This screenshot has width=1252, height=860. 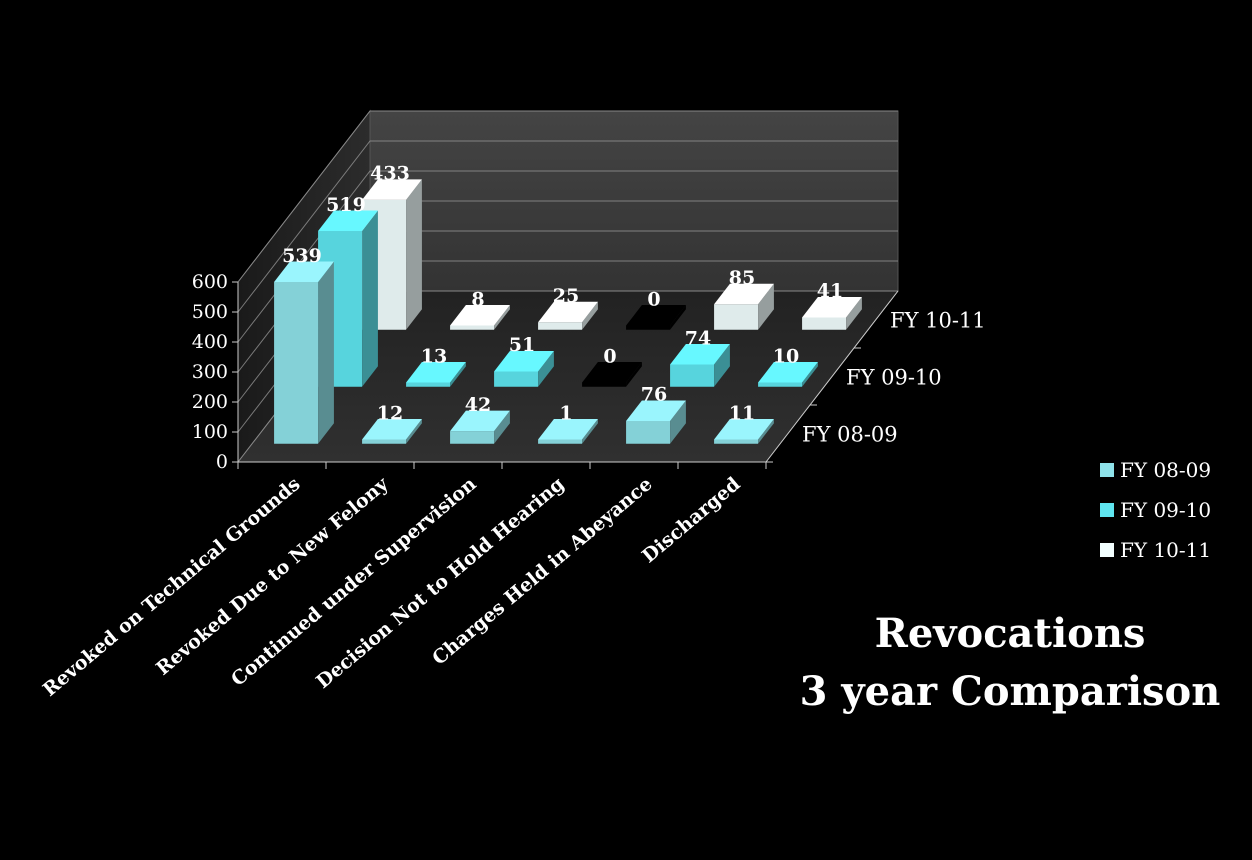 What do you see at coordinates (478, 405) in the screenshot?
I see `bar-value-label: 42` at bounding box center [478, 405].